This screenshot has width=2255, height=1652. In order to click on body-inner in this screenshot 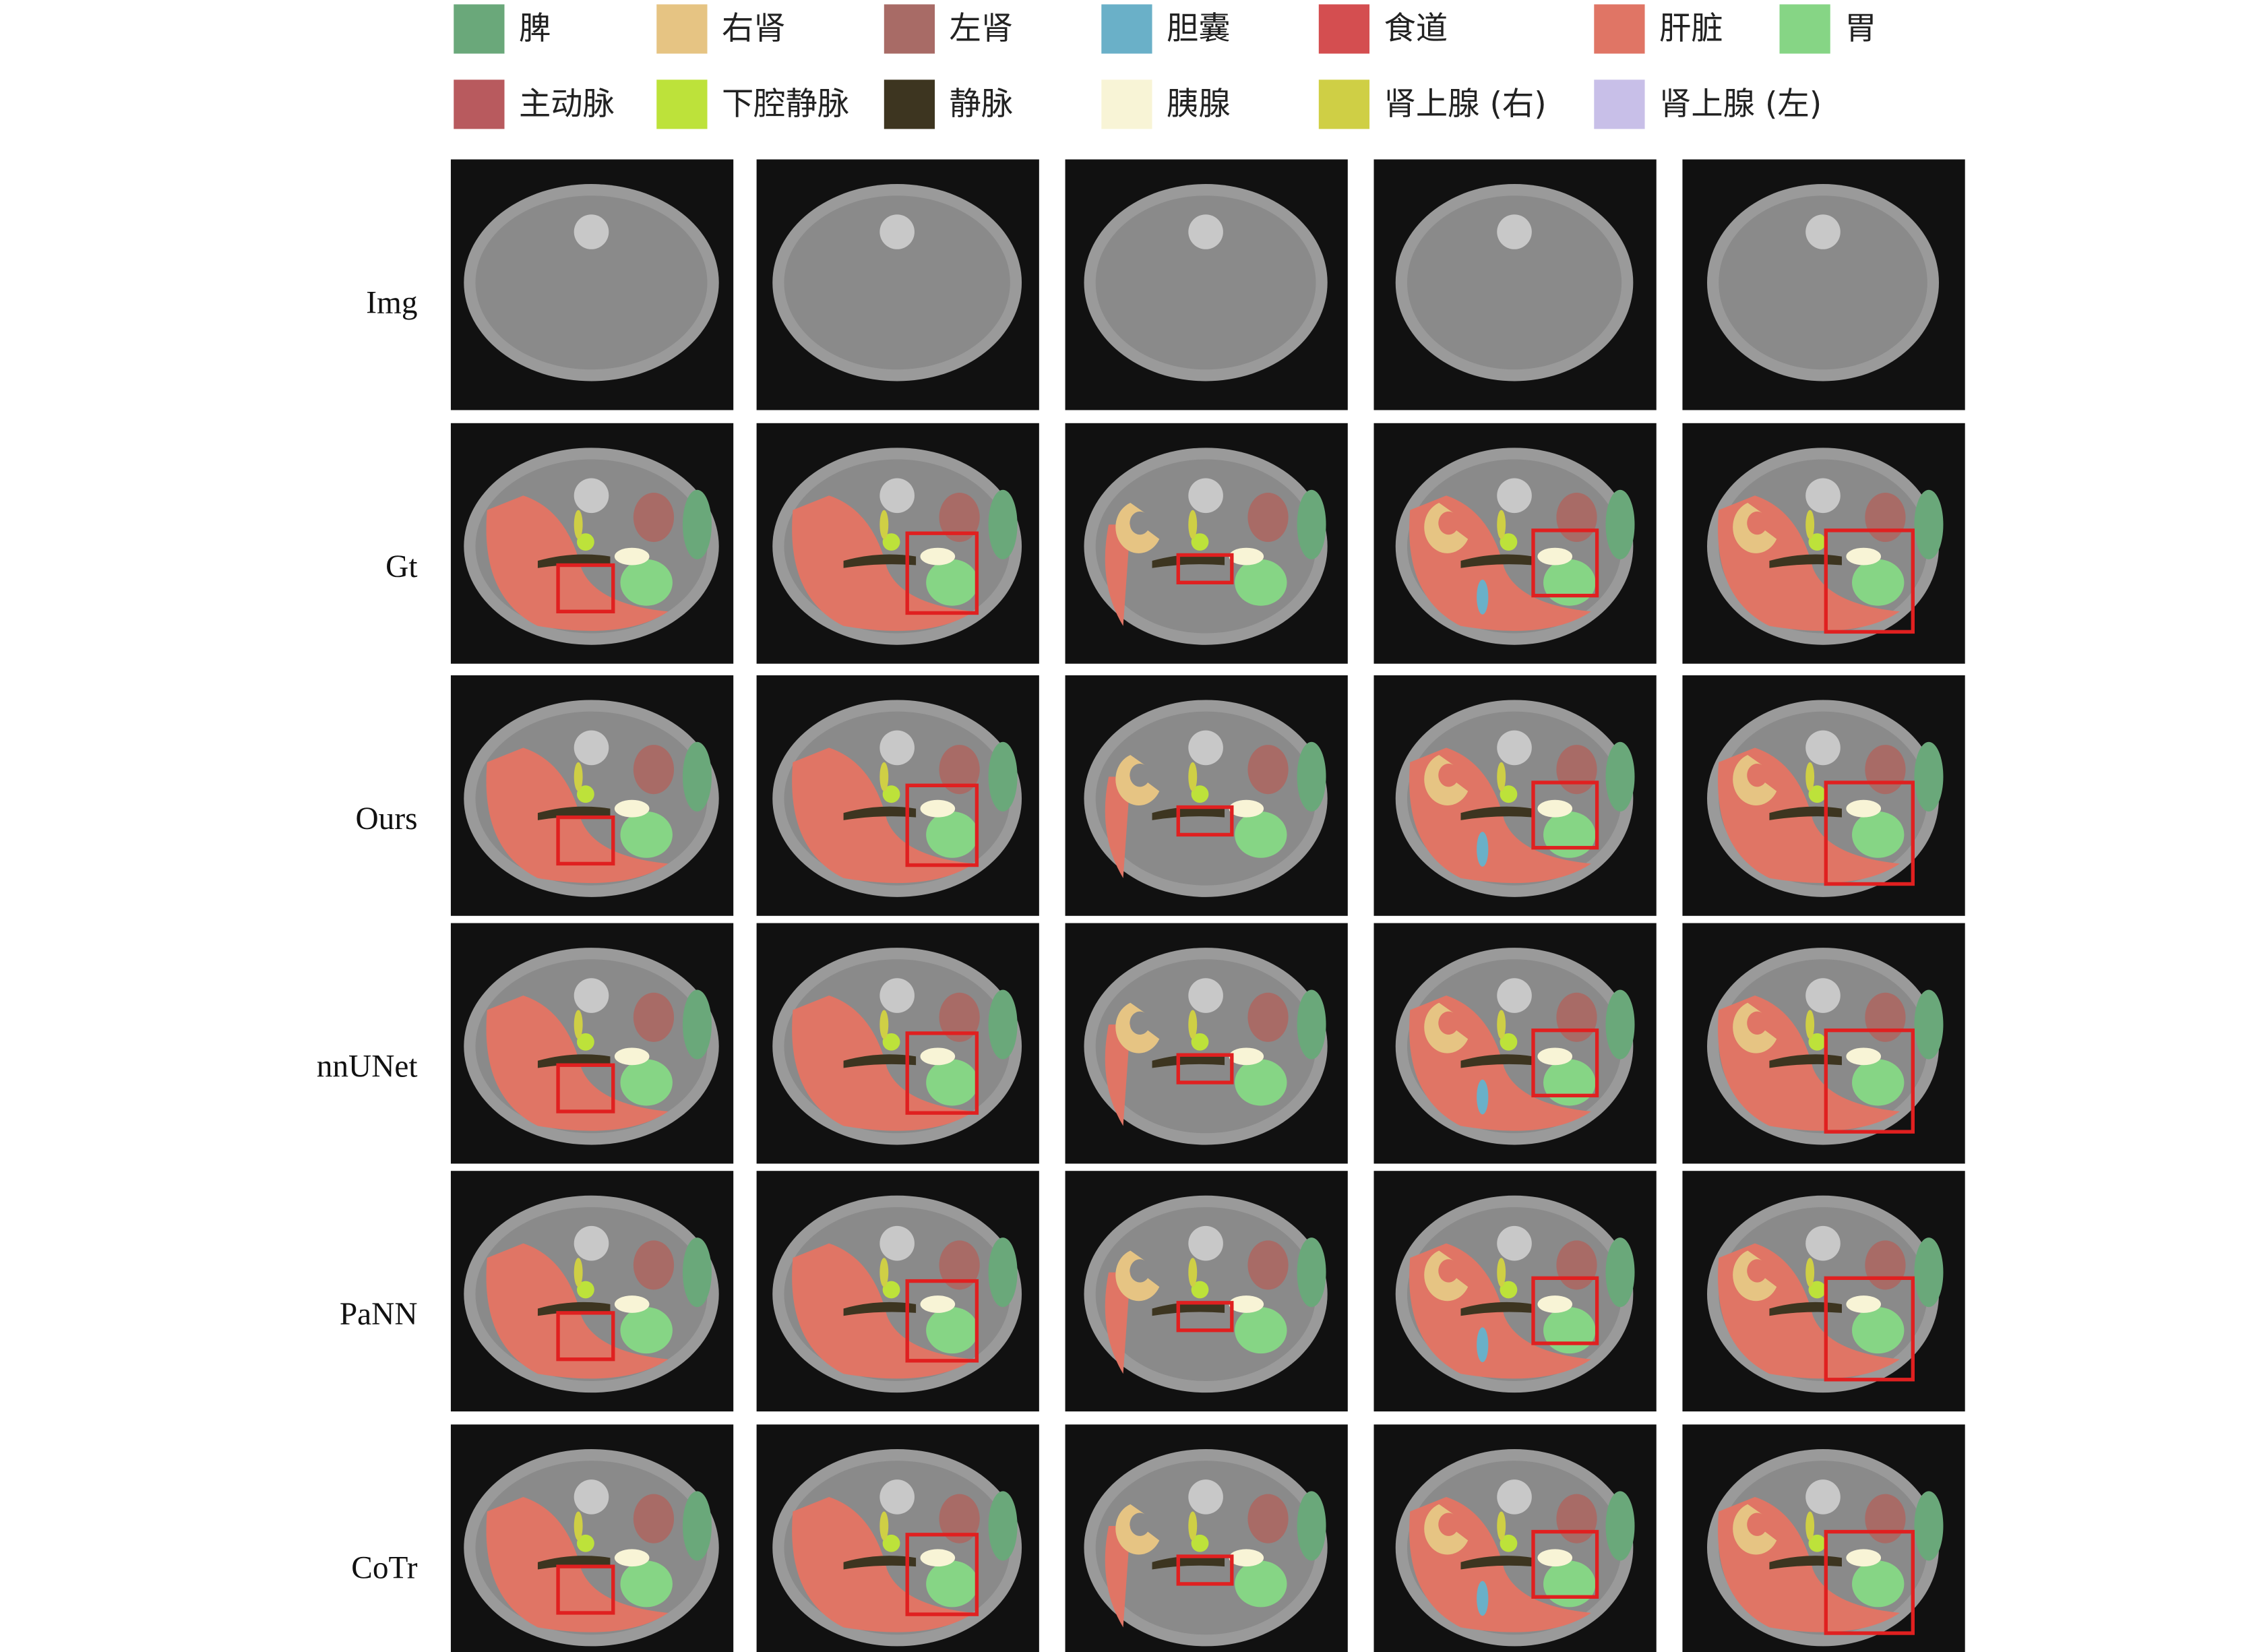, I will do `click(1515, 283)`.